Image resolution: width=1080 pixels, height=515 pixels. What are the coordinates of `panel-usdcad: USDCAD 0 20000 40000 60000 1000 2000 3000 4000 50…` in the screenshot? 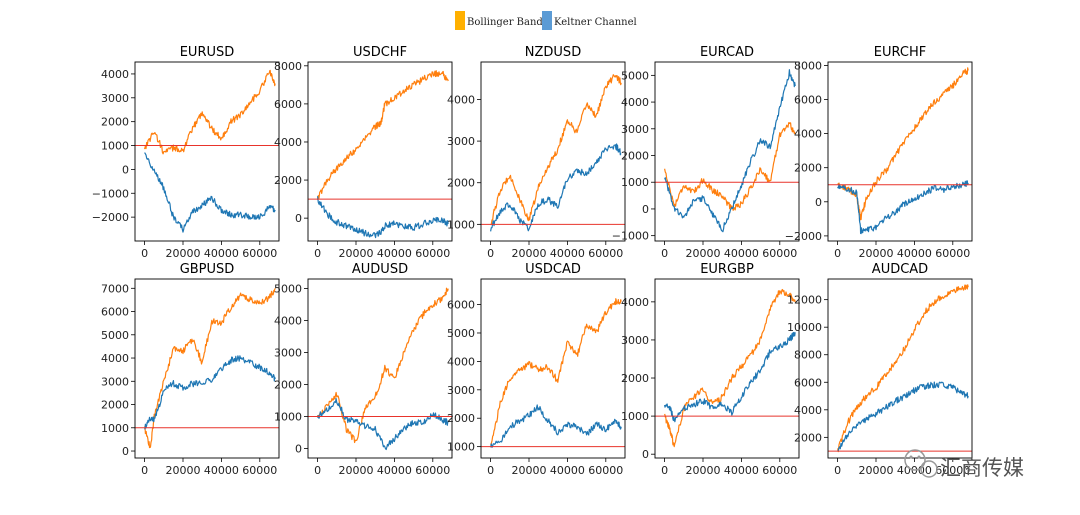 It's located at (536, 369).